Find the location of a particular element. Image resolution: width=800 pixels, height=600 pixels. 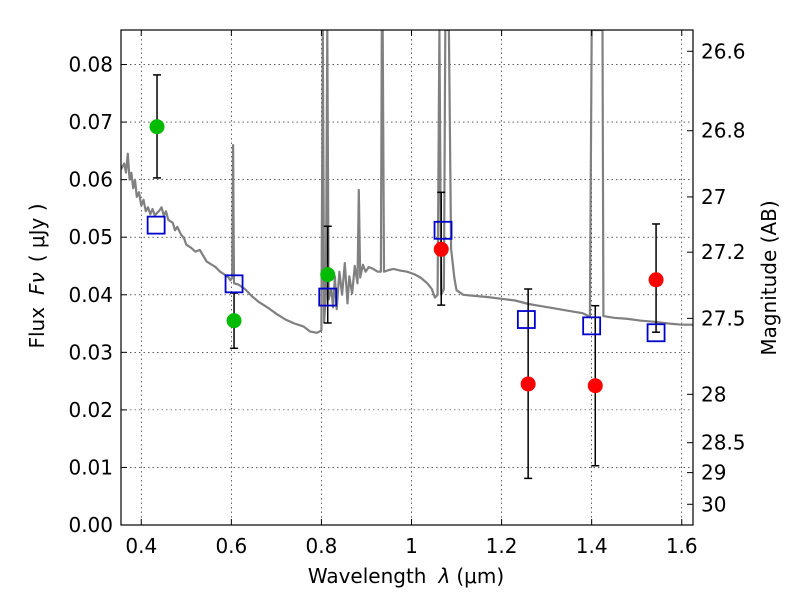

y-axis-label: FluxFν( μJy ) is located at coordinates (37, 275).